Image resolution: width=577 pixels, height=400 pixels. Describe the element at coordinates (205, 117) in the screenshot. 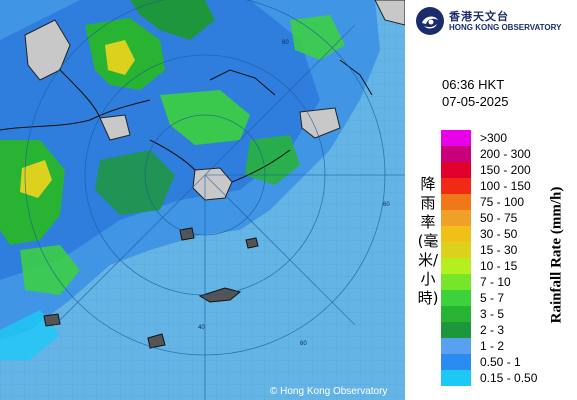

I see `rain-green-mid` at that location.